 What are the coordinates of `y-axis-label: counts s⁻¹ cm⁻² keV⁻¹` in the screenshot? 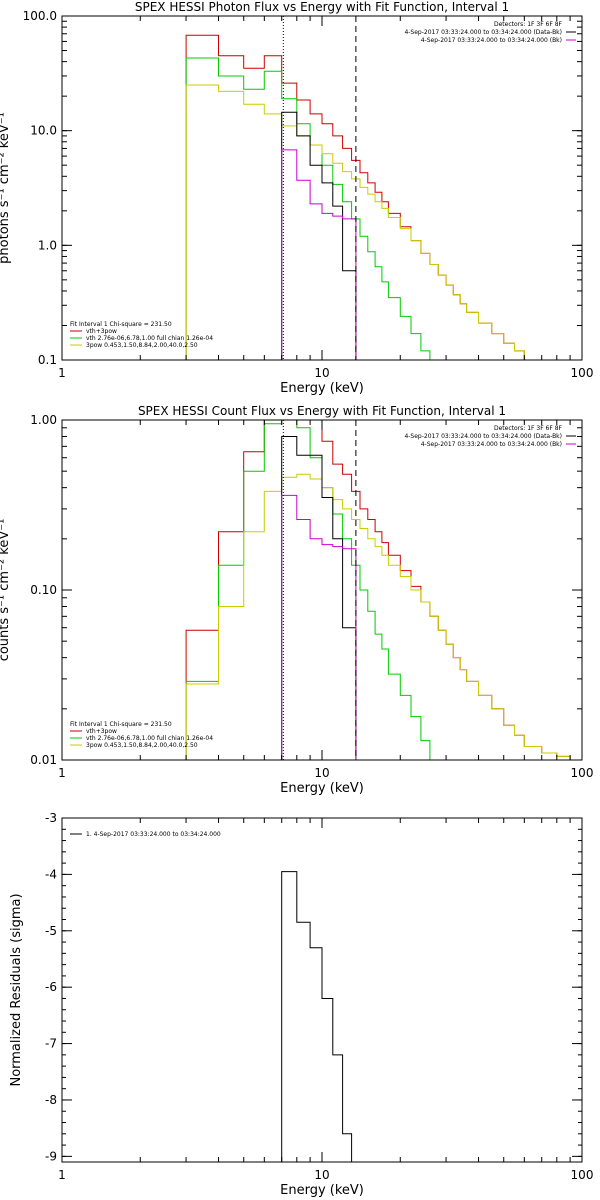 It's located at (6, 590).